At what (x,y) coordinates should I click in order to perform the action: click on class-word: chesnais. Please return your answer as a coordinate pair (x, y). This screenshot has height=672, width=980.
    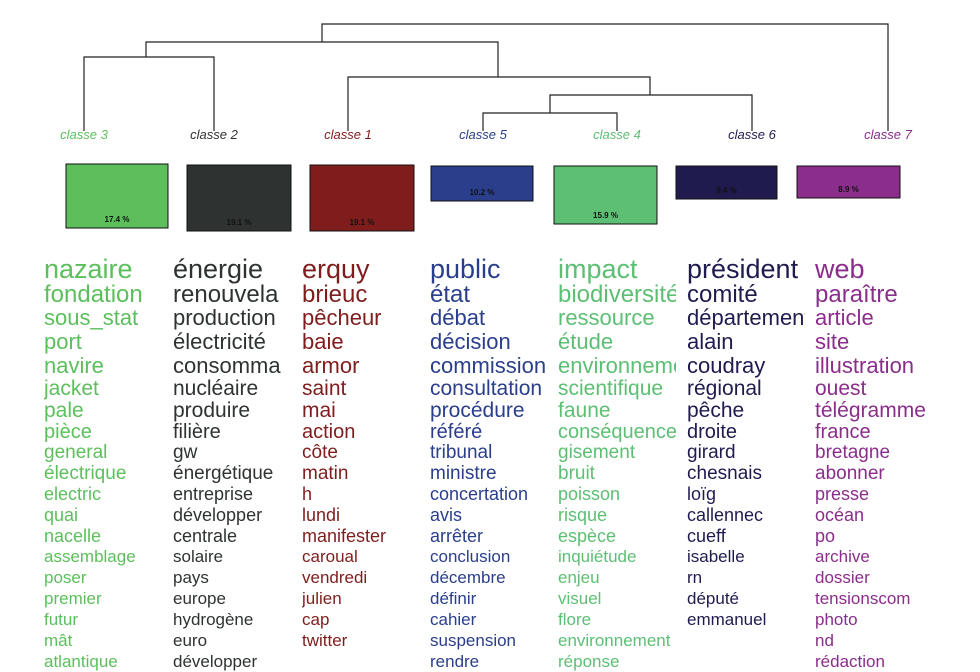
    Looking at the image, I should click on (724, 473).